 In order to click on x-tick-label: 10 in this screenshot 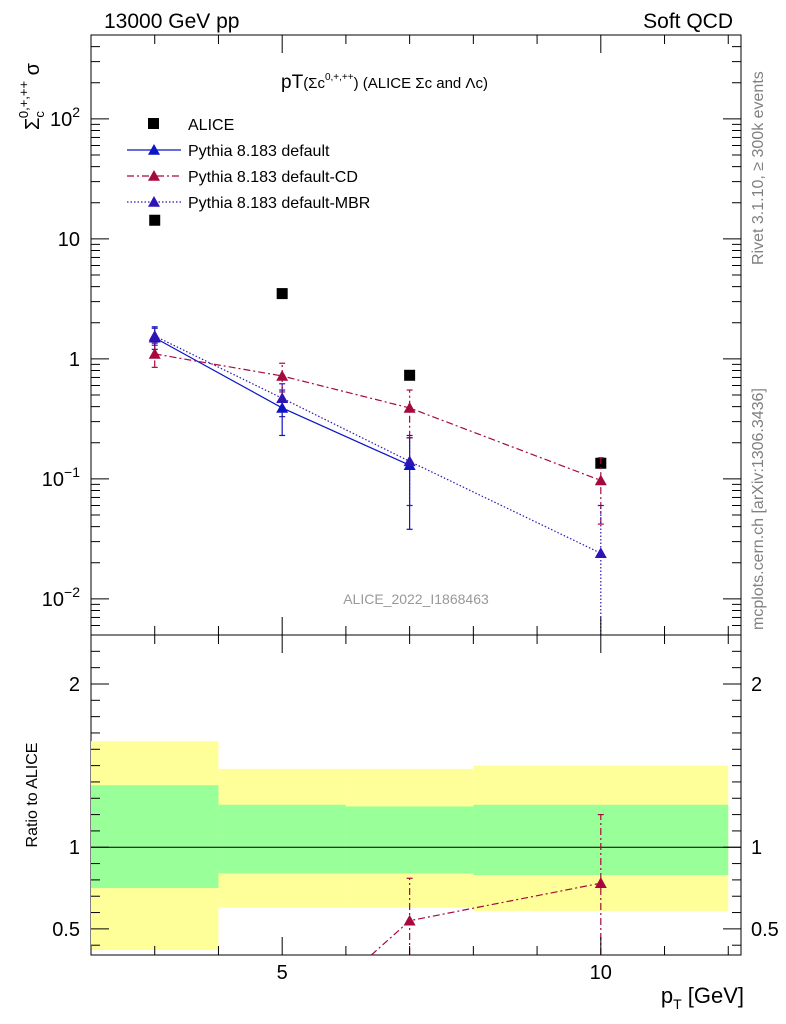, I will do `click(601, 973)`.